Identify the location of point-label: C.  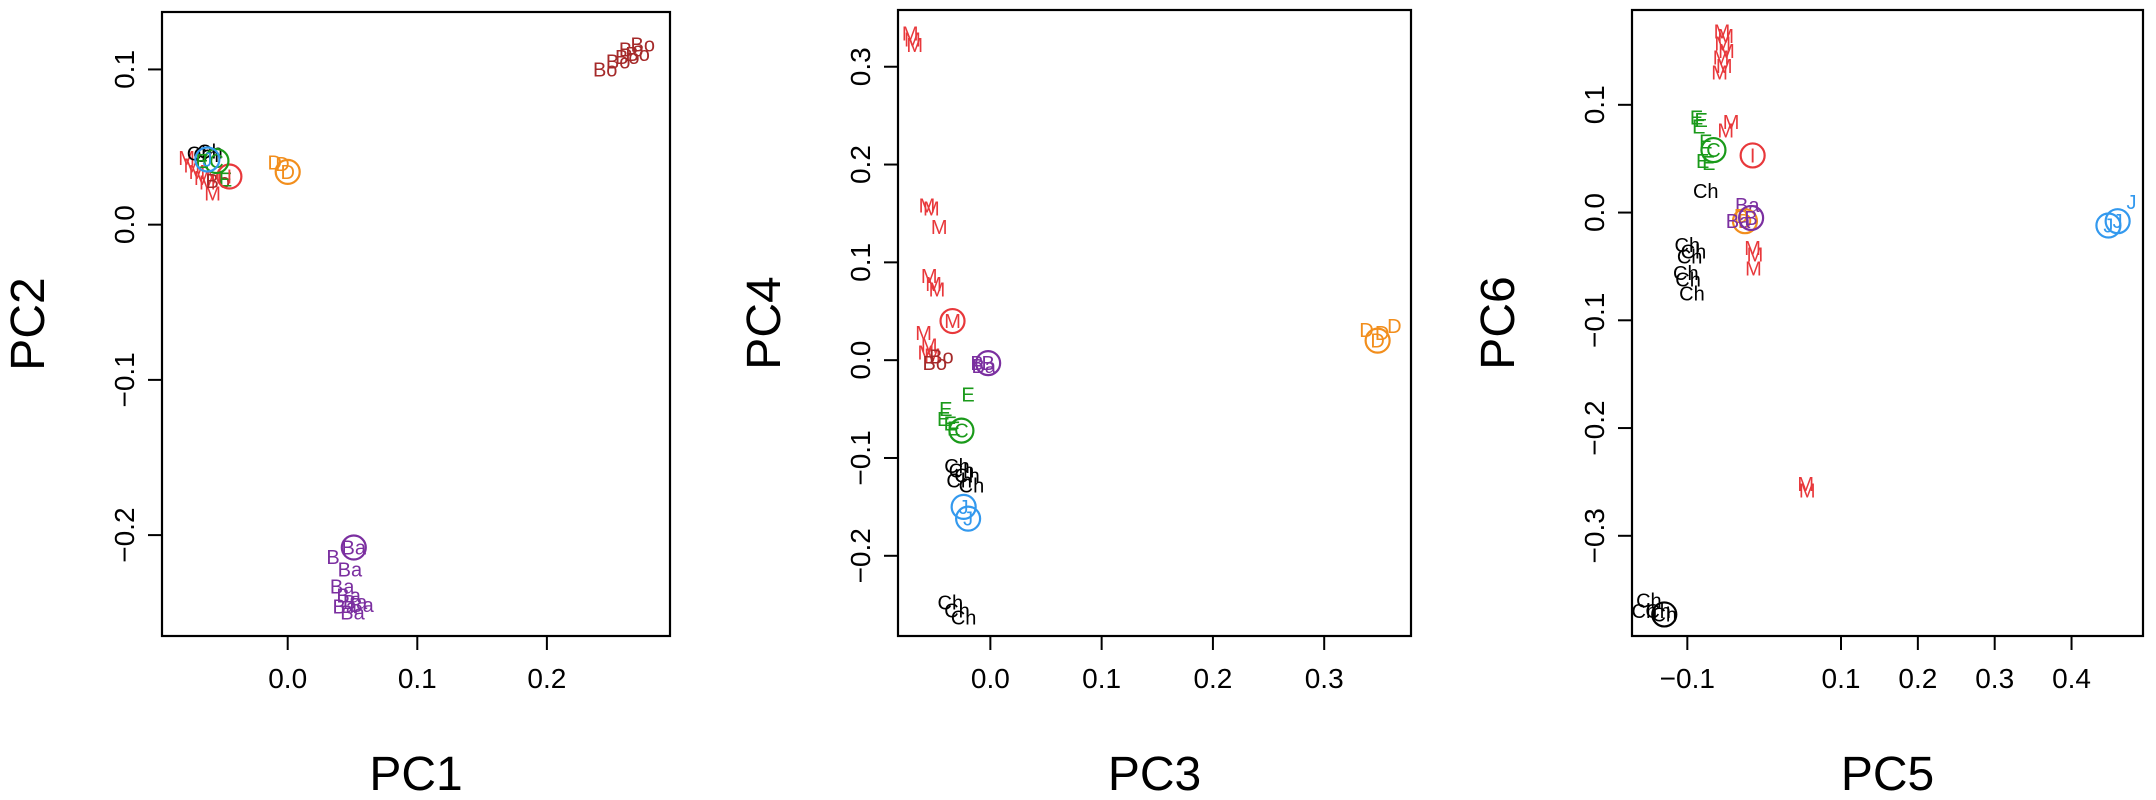
(1713, 151).